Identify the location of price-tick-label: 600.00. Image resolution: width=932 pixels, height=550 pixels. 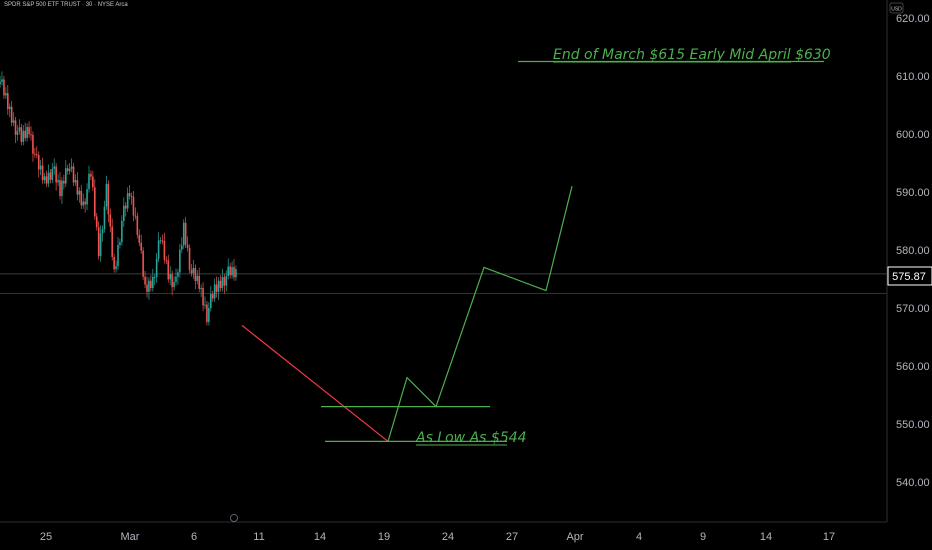
(913, 135).